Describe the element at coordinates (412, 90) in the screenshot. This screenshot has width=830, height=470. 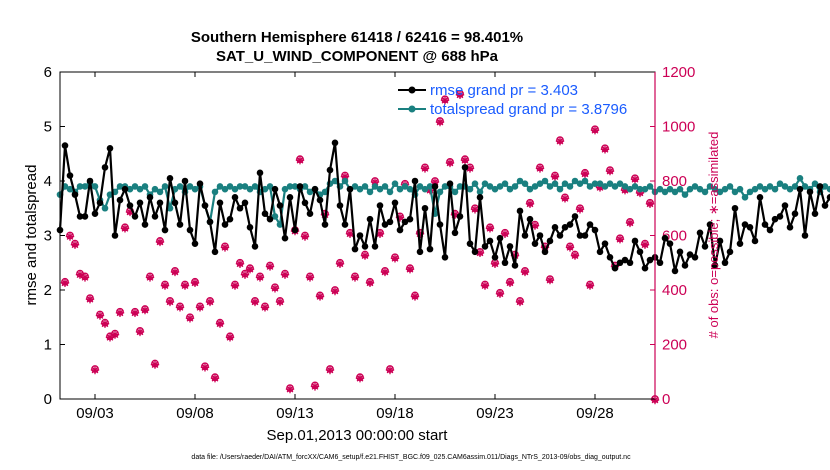
I see `legend-rmse-marker` at that location.